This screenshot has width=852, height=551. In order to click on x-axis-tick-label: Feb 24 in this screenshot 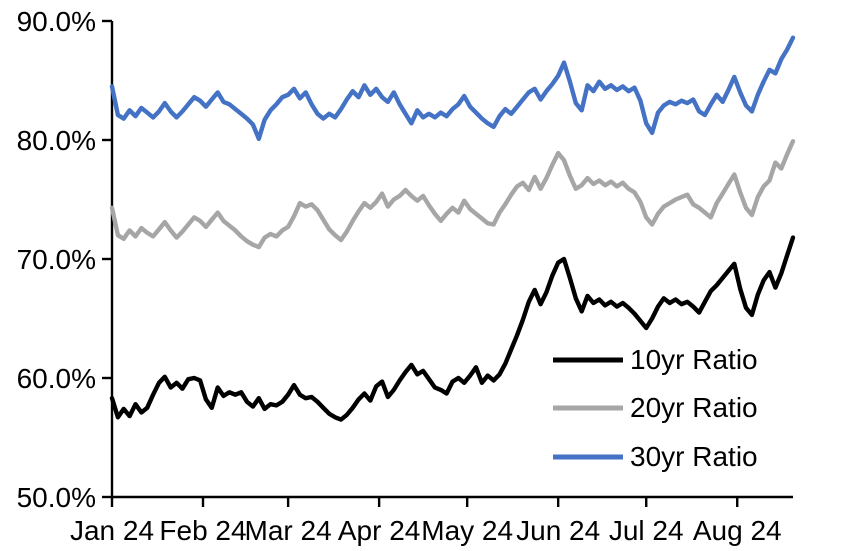, I will do `click(202, 530)`.